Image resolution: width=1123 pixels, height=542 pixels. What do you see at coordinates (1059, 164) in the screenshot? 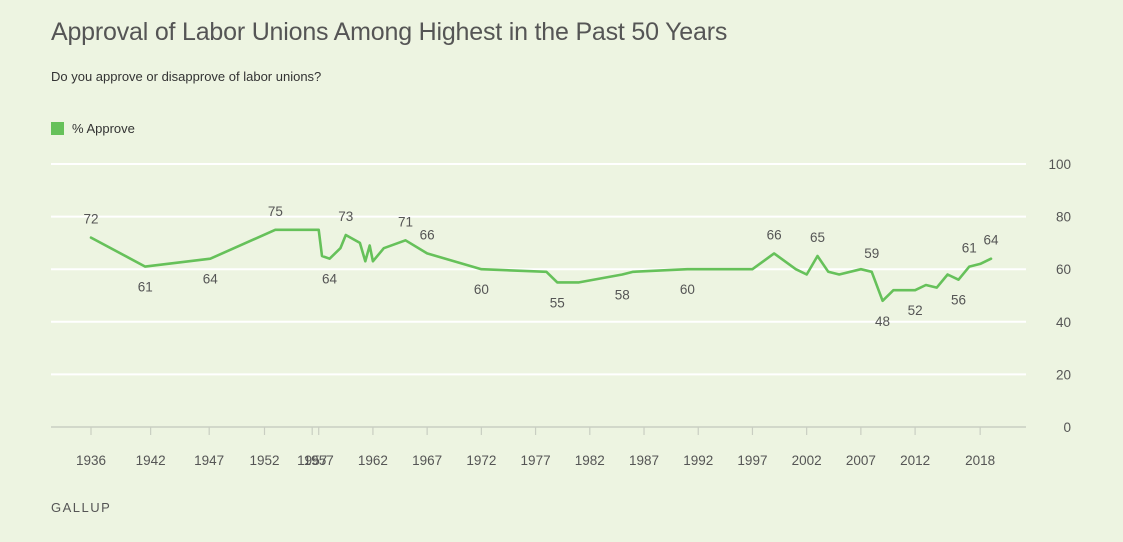
I see `y-tick-label: 100` at bounding box center [1059, 164].